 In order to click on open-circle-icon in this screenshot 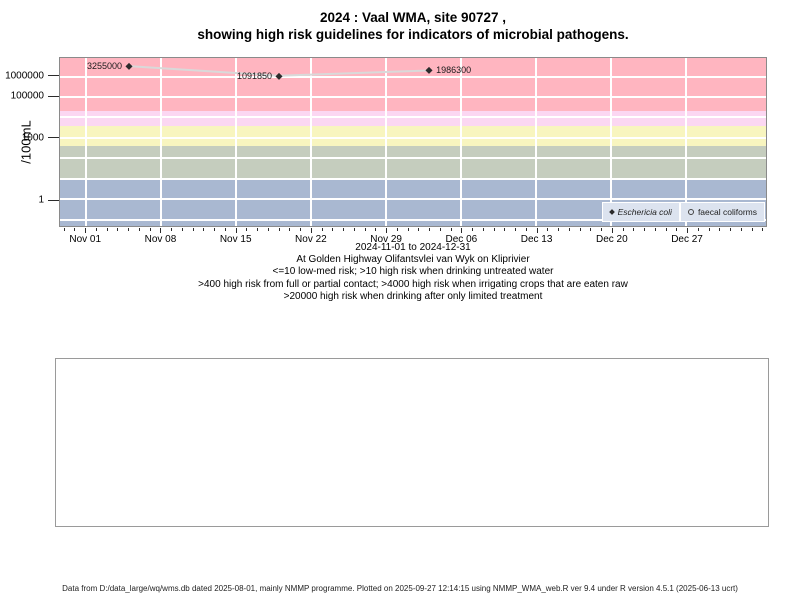, I will do `click(690, 212)`.